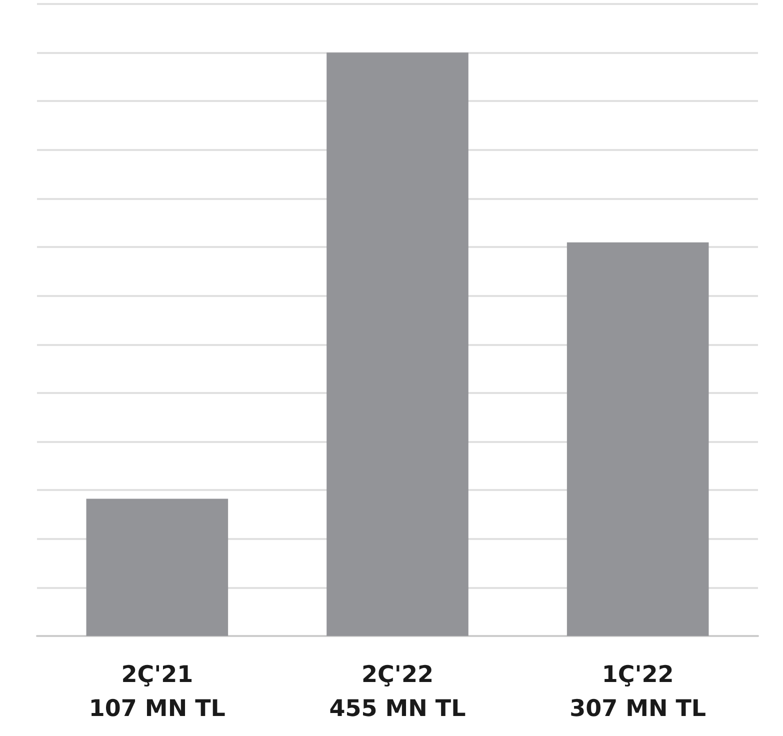 The width and height of the screenshot is (783, 736). What do you see at coordinates (398, 675) in the screenshot?
I see `x-tick-label: 2Ç'22` at bounding box center [398, 675].